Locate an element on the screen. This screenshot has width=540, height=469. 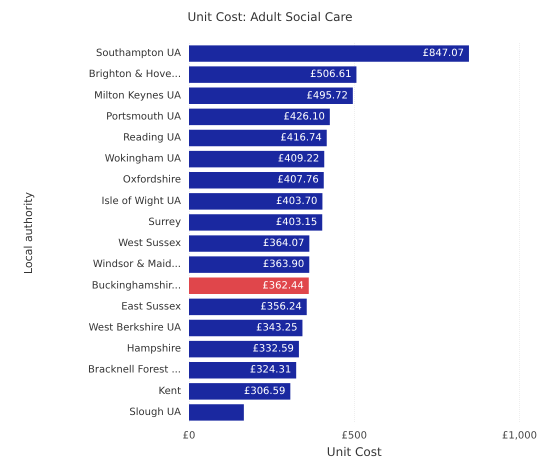
y-tick-label: Reading UA is located at coordinates (152, 138).